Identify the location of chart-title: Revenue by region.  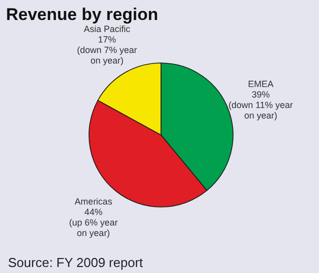
(82, 14).